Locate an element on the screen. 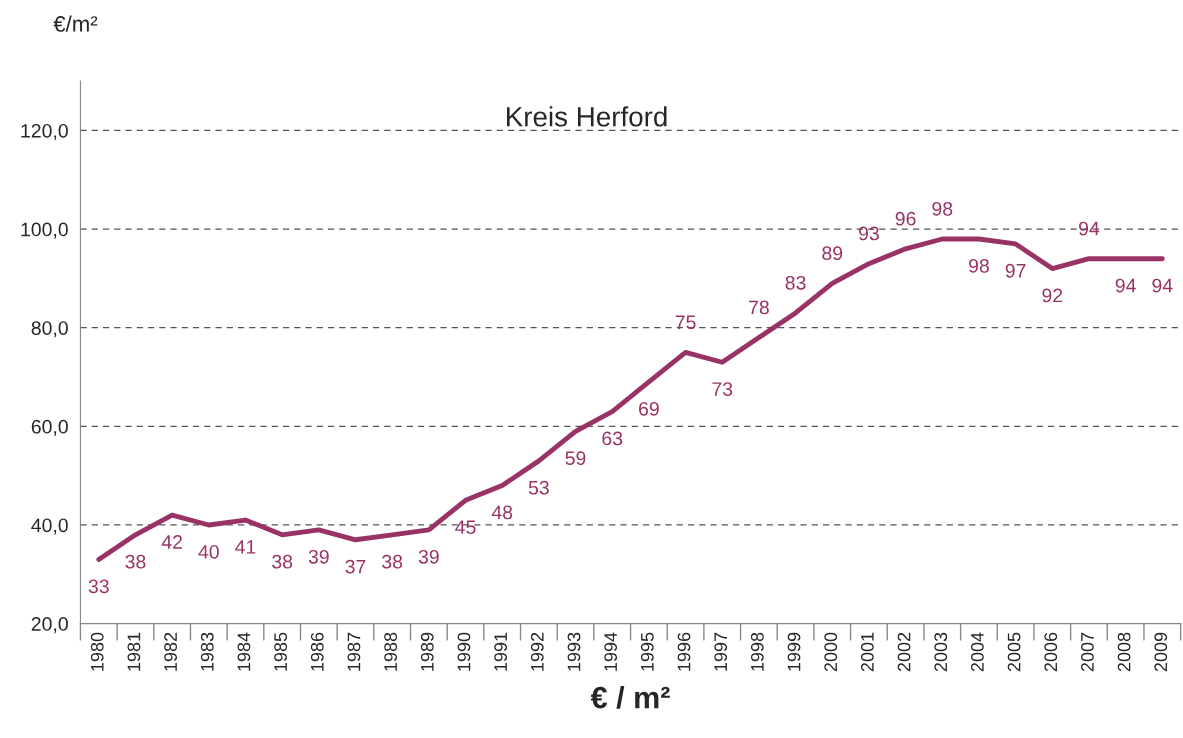 The height and width of the screenshot is (738, 1183). x-tick-label: 1997 is located at coordinates (721, 651).